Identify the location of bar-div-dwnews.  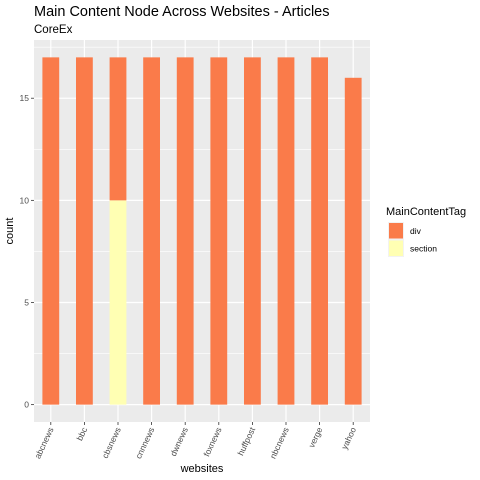
(185, 231).